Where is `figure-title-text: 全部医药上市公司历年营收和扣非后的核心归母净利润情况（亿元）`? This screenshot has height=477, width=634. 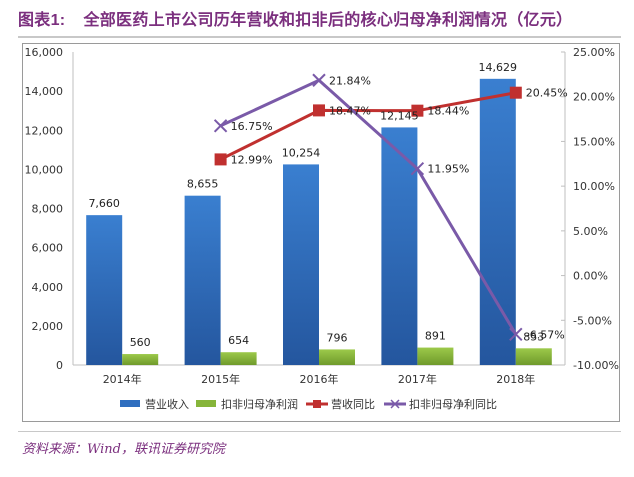
figure-title-text: 全部医药上市公司历年营收和扣非后的核心归母净利润情况（亿元） is located at coordinates (328, 20).